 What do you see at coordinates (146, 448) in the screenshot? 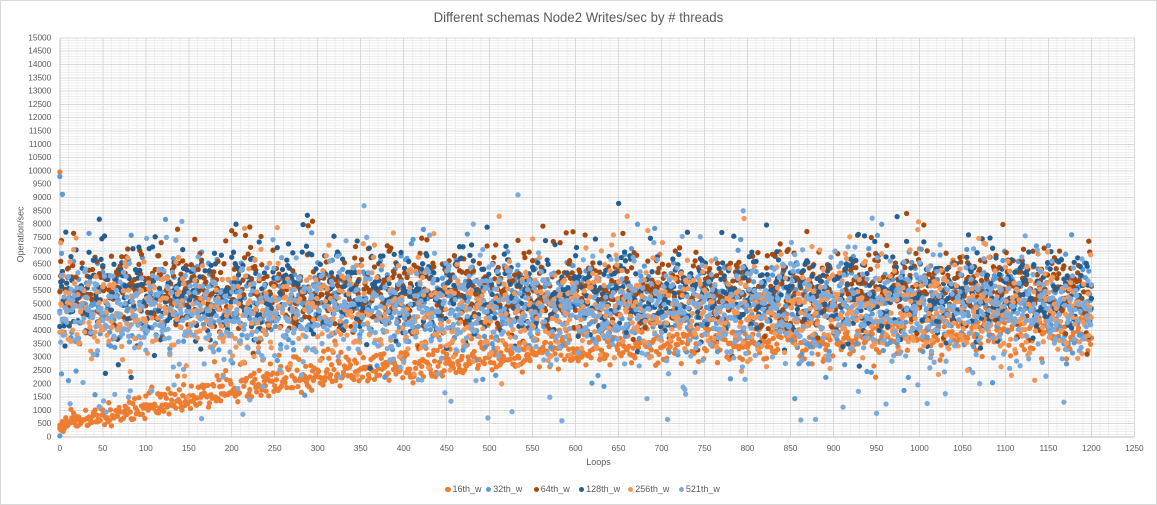
I see `svg-text: 100` at bounding box center [146, 448].